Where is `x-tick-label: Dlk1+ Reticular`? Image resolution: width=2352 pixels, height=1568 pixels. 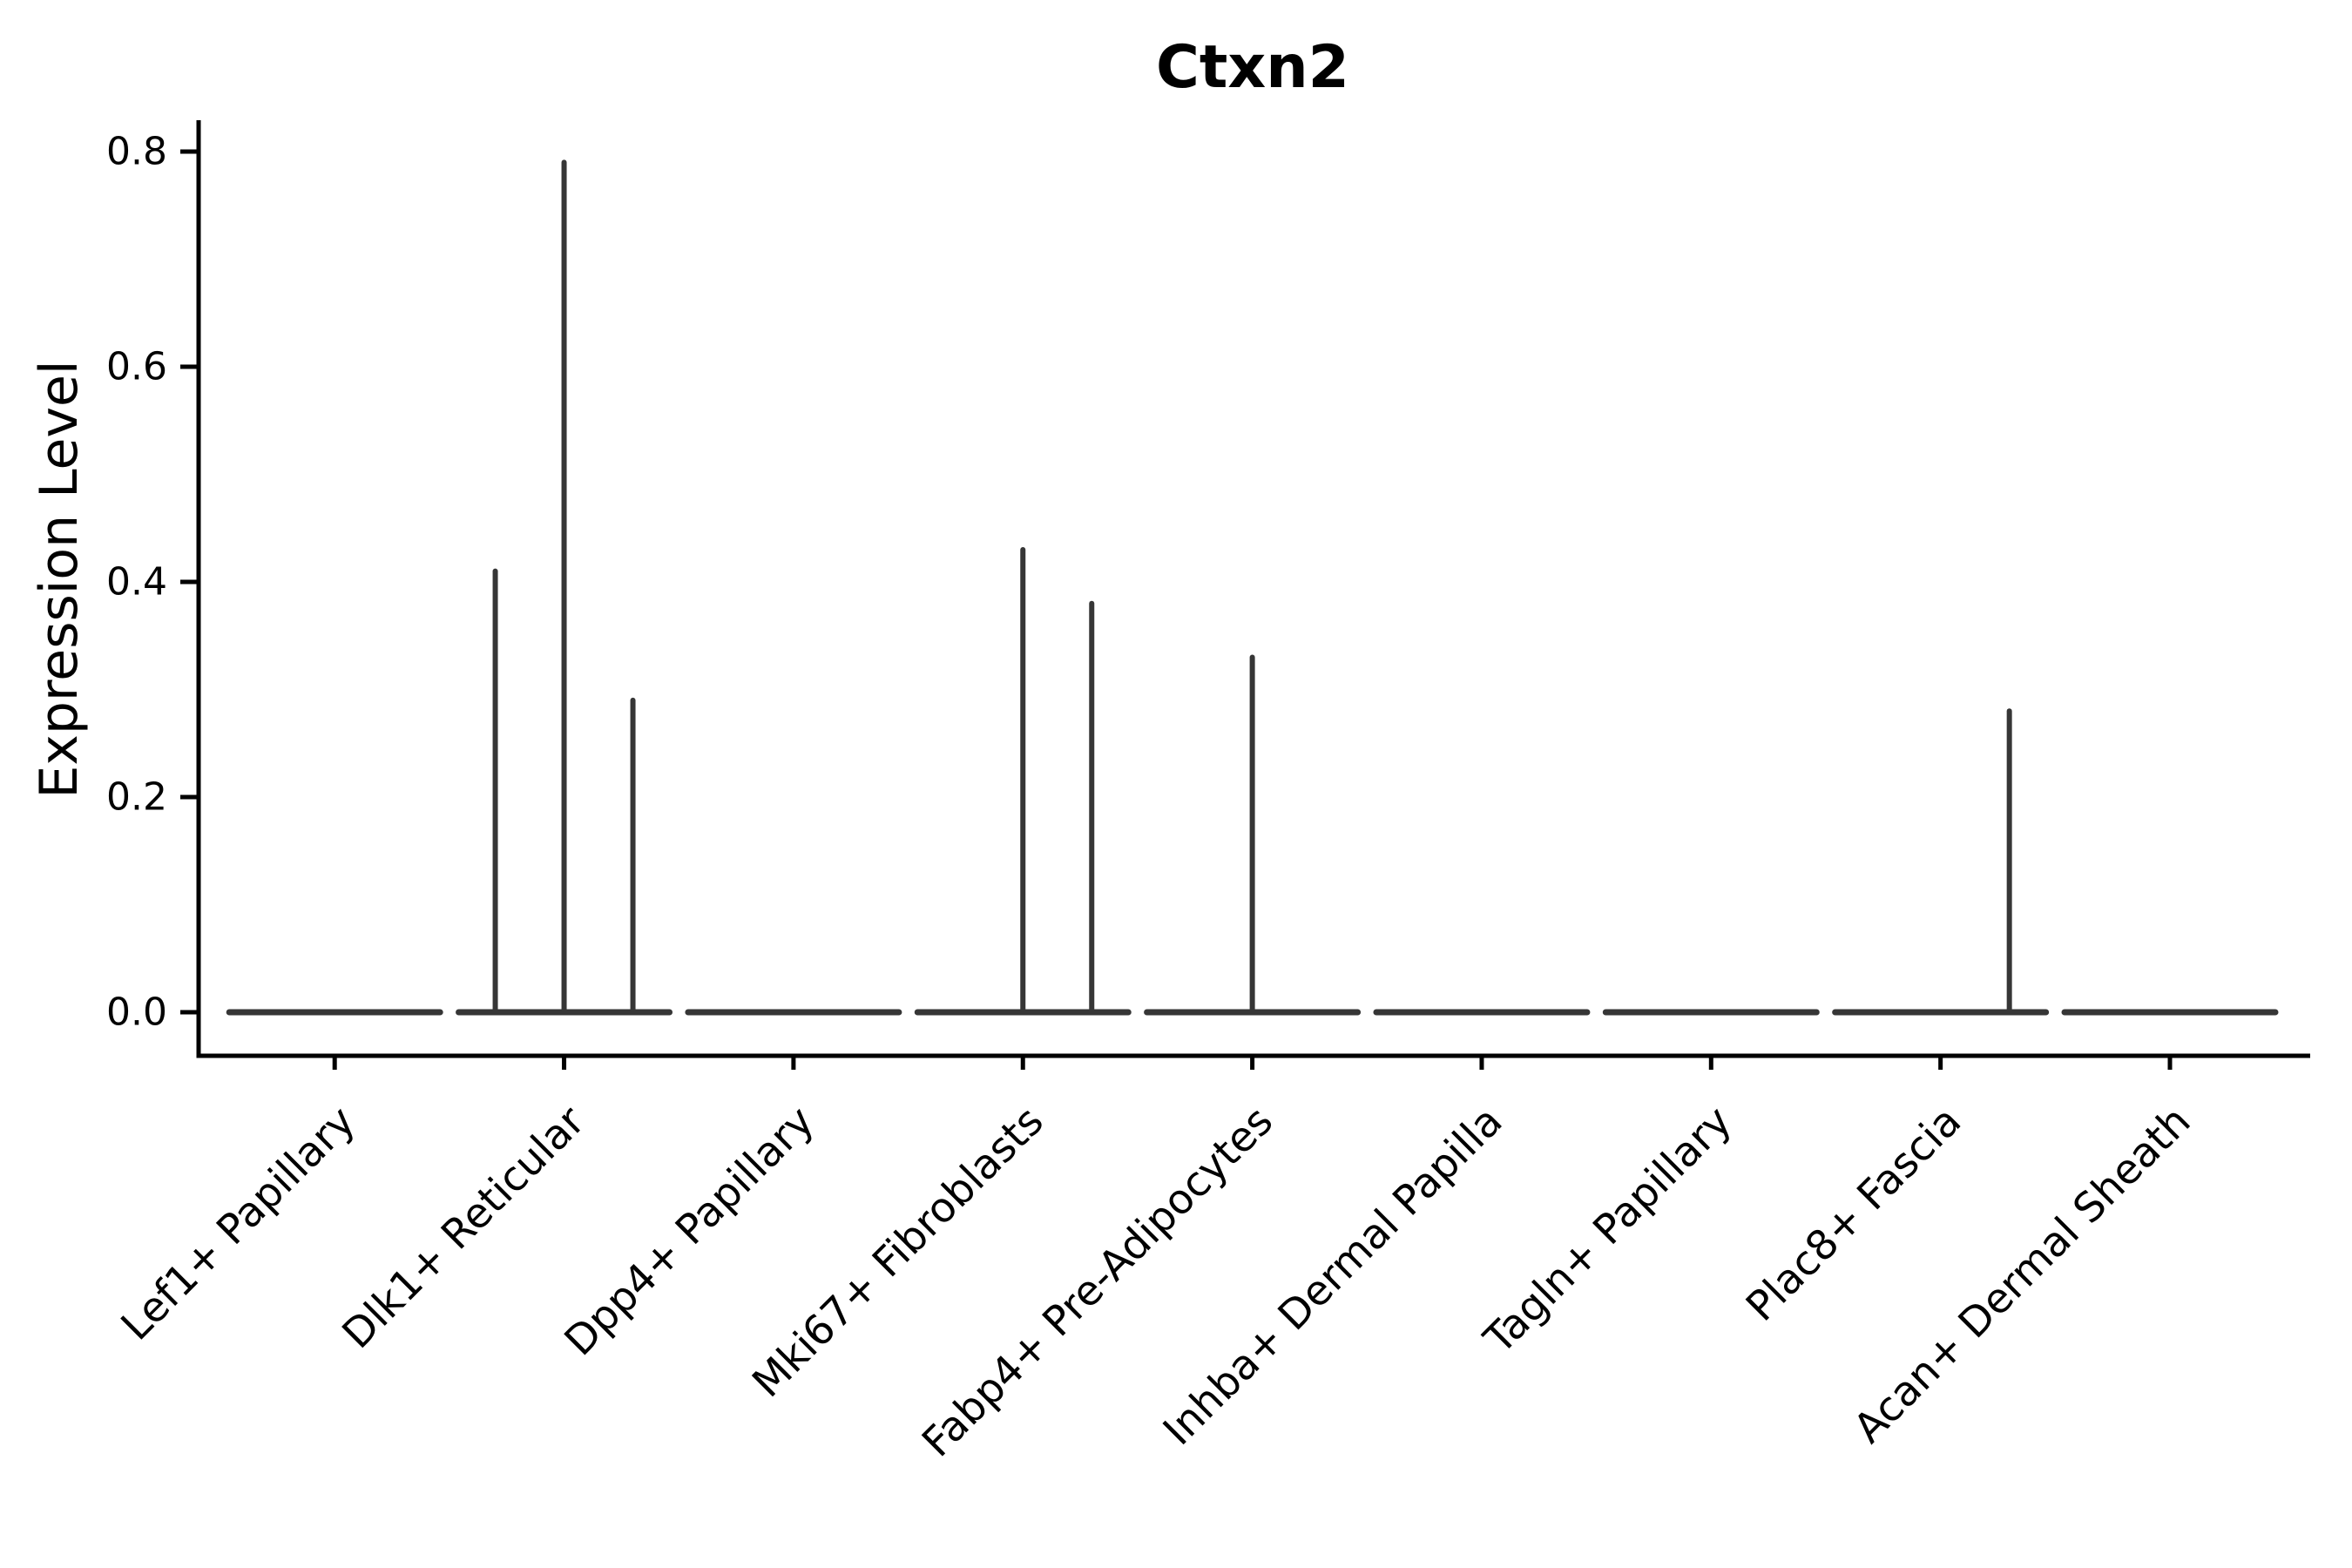 x-tick-label: Dlk1+ Reticular is located at coordinates (465, 1227).